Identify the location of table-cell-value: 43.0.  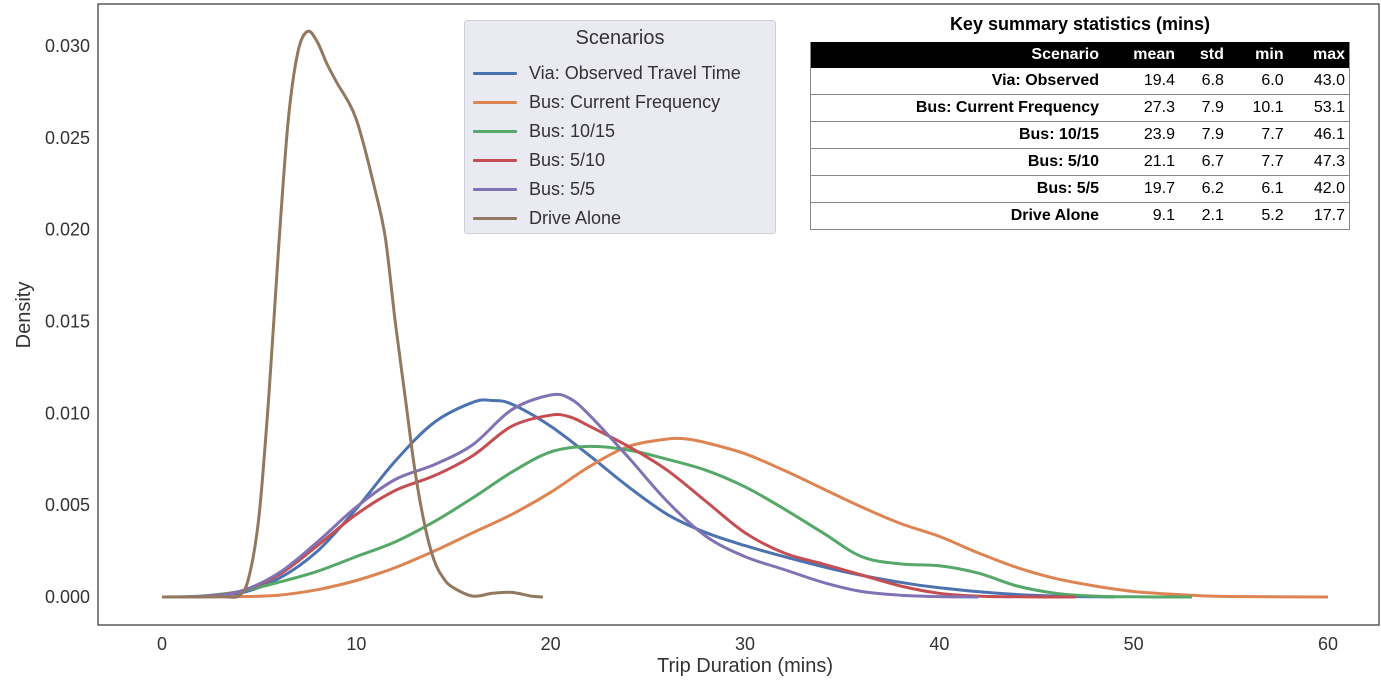
(1318, 81).